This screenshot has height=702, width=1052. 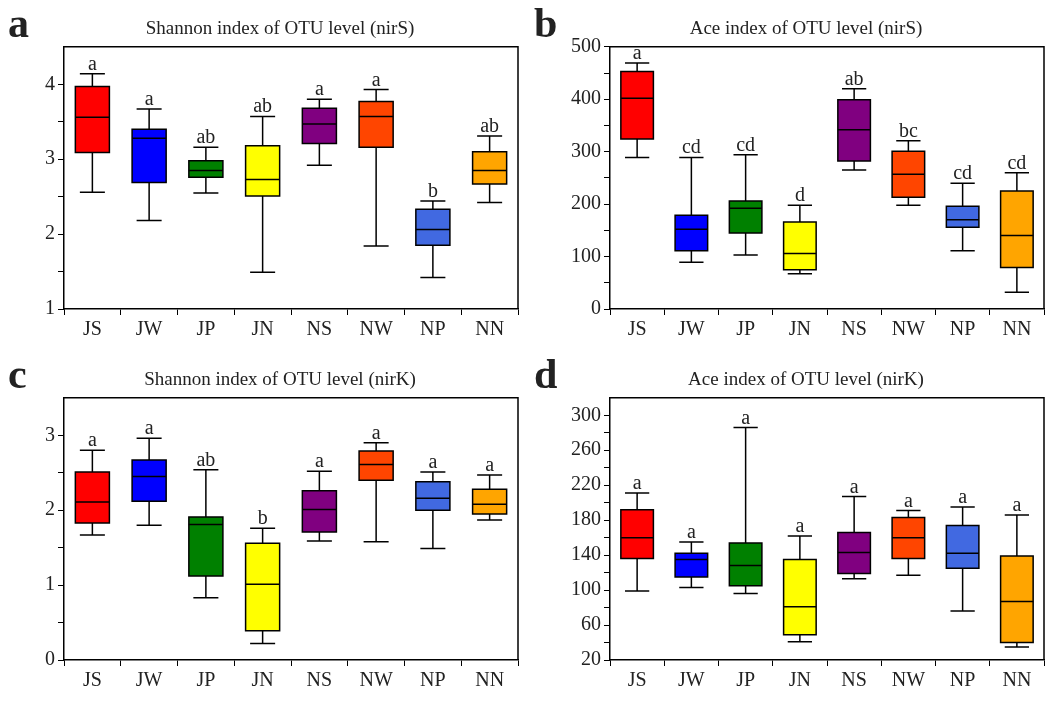 I want to click on chart-title: Shannon index of OTU level (nirK), so click(x=280, y=379).